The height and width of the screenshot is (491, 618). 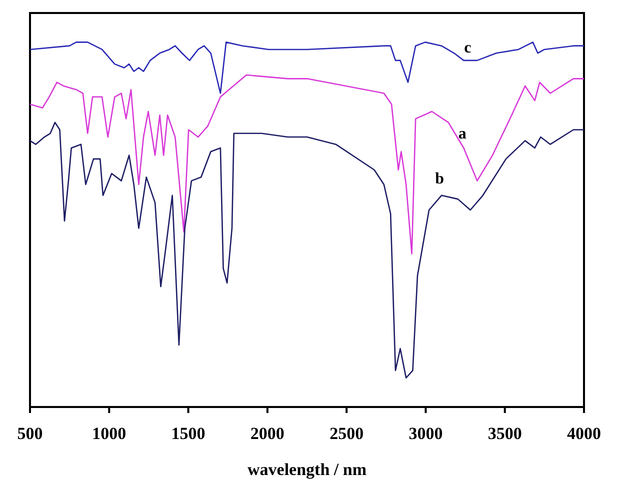 What do you see at coordinates (462, 133) in the screenshot?
I see `series-label: a` at bounding box center [462, 133].